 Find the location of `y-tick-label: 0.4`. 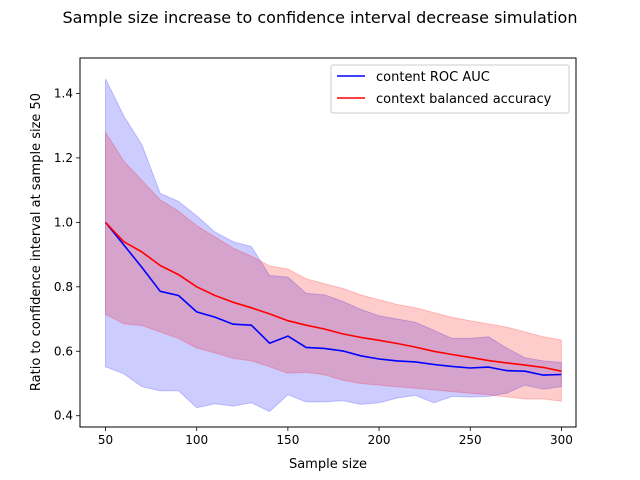

y-tick-label: 0.4 is located at coordinates (63, 416).